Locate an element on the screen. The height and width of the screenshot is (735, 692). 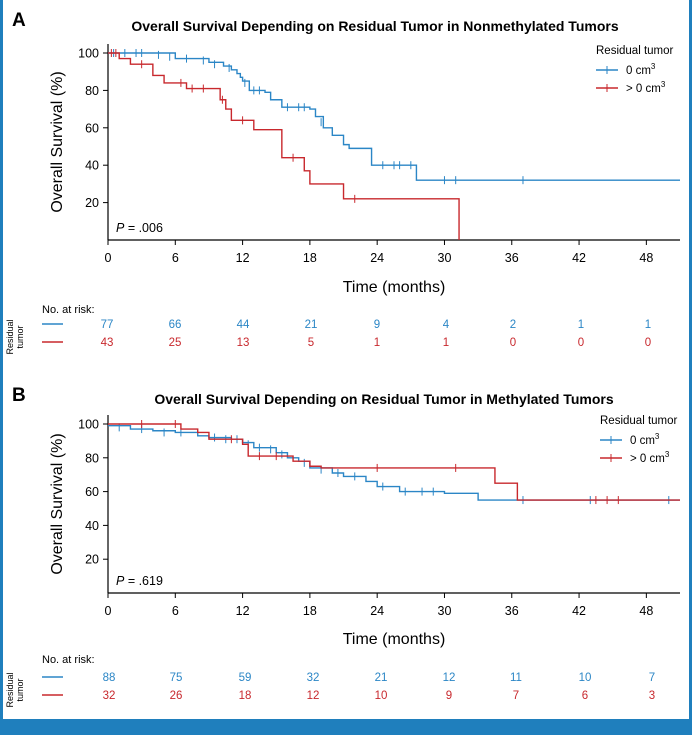
risk-value: 26 is located at coordinates (176, 696).